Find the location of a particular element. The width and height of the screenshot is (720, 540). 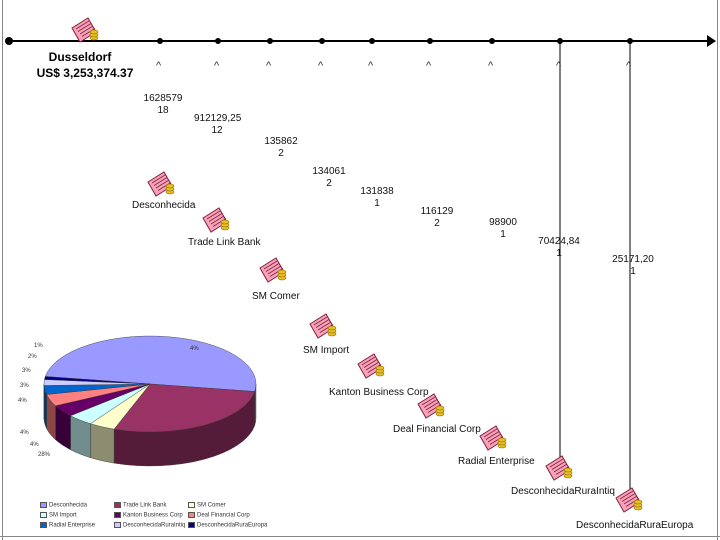

flow-entity-6: Deal Financial Corp is located at coordinates (437, 429).